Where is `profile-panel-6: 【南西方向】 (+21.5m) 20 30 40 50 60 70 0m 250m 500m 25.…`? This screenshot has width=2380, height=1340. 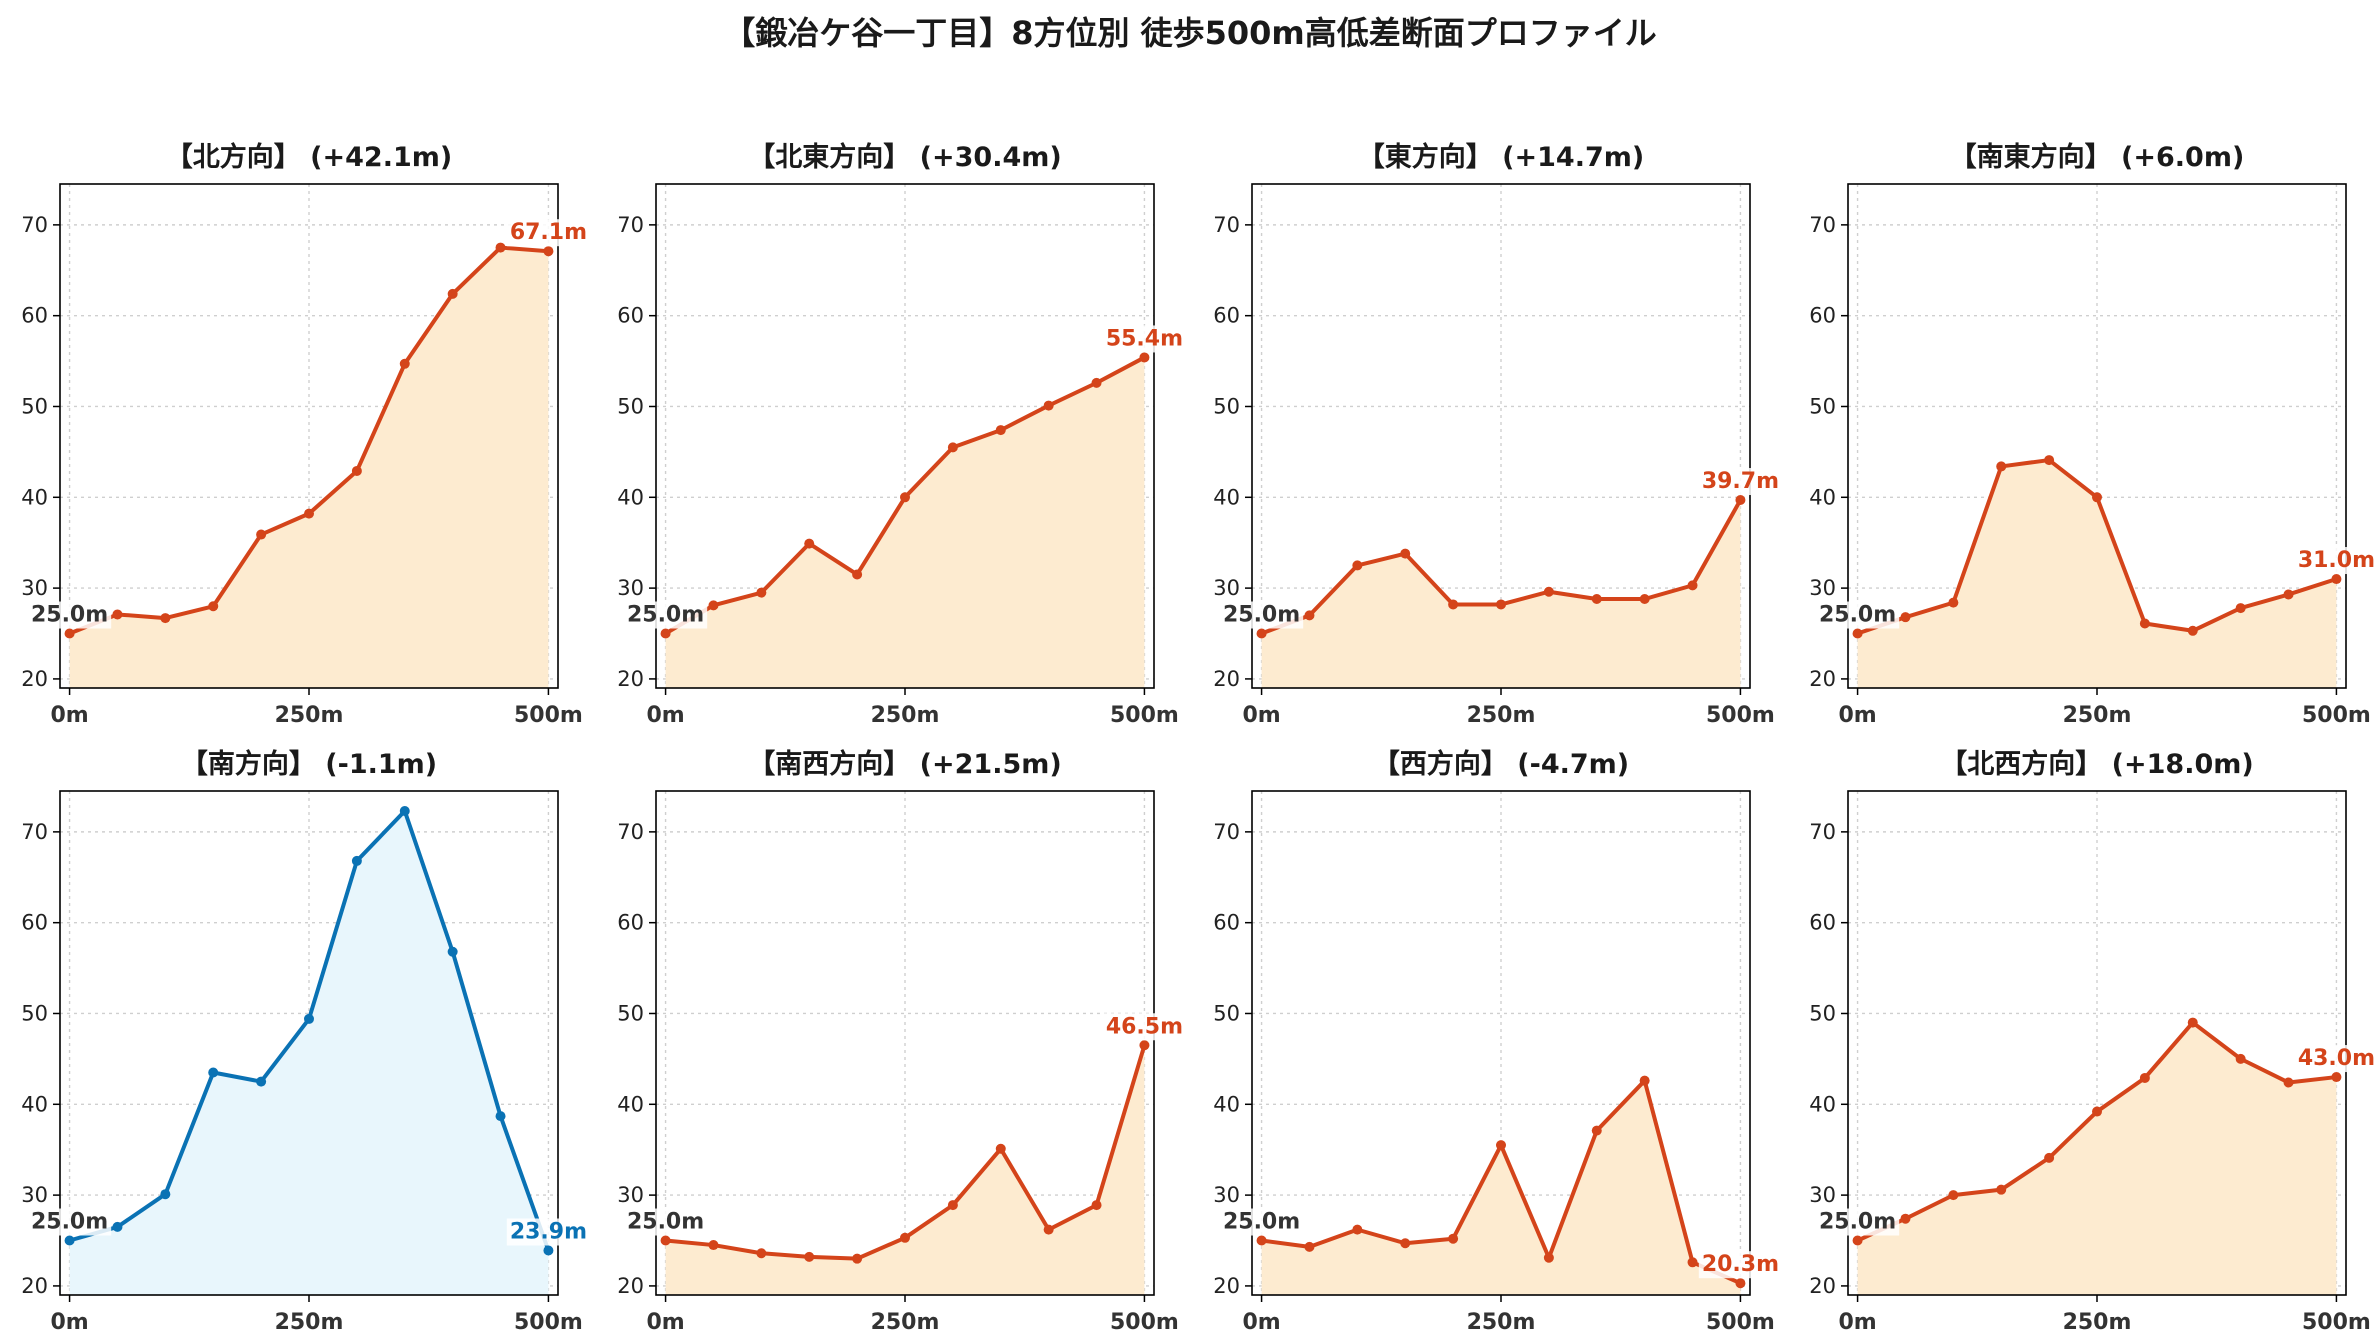 profile-panel-6: 【南西方向】 (+21.5m) 20 30 40 50 60 70 0m 250m 500m 25.… is located at coordinates (902, 1041).